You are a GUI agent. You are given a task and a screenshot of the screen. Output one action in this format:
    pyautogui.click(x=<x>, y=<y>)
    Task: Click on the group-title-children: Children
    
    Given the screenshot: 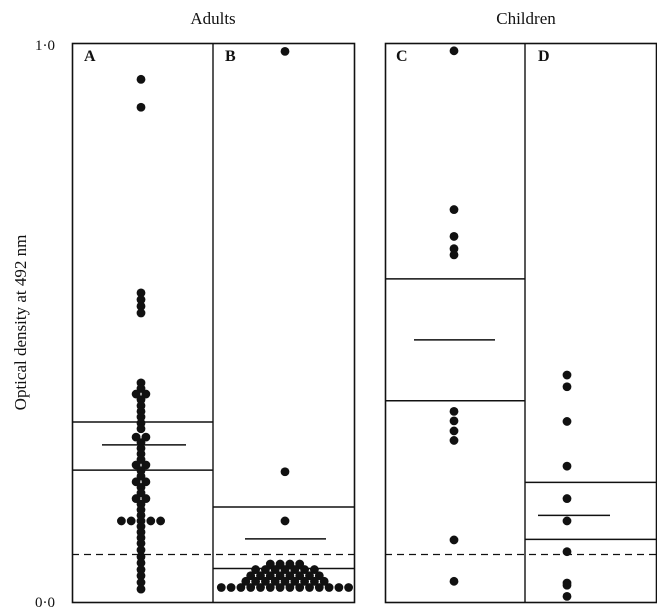 What is the action you would take?
    pyautogui.click(x=526, y=18)
    